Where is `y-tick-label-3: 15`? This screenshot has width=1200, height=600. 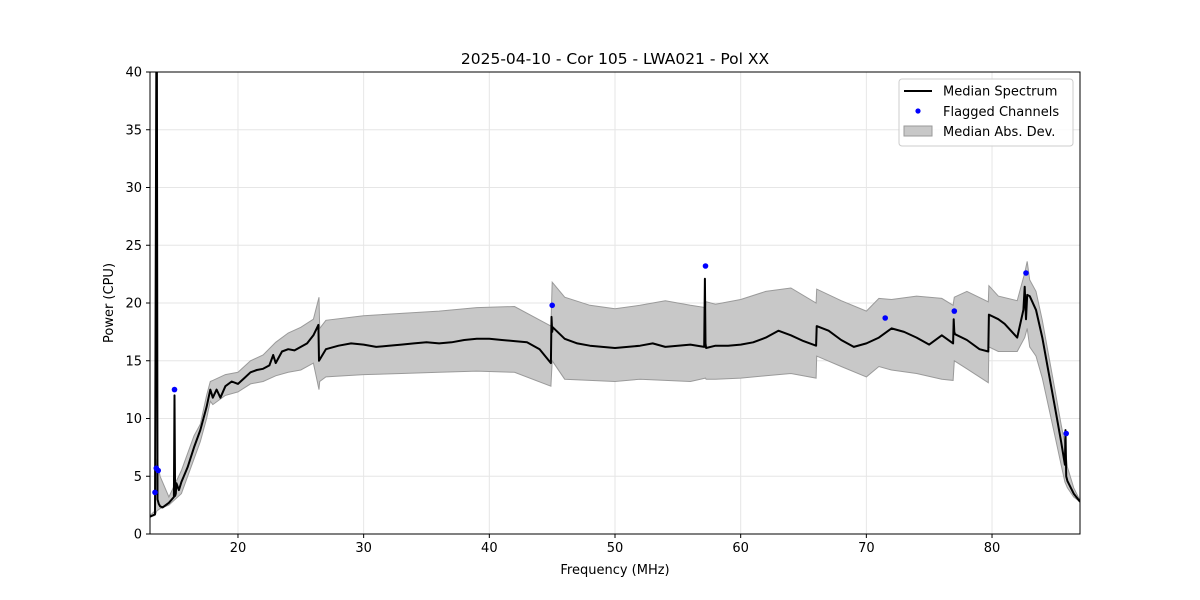 y-tick-label-3: 15 is located at coordinates (133, 361).